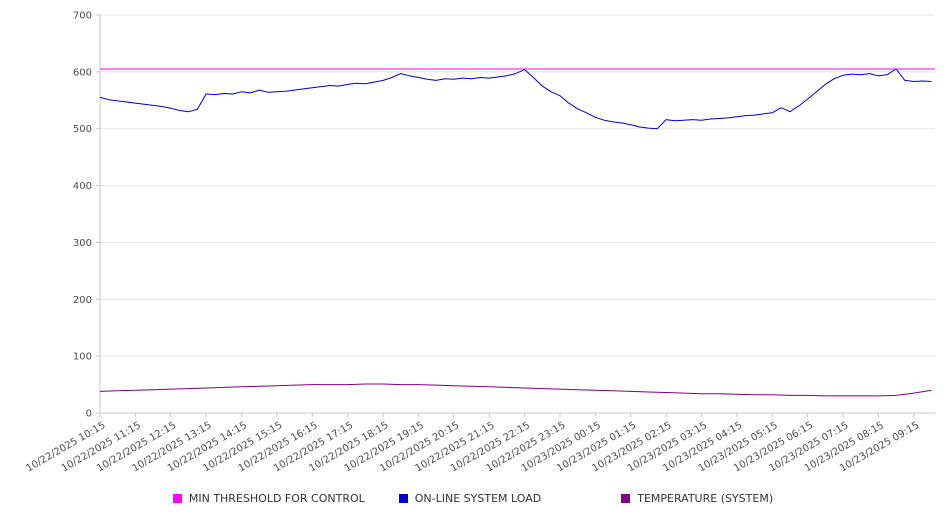 This screenshot has width=946, height=526. I want to click on legend-swatch-system-load, so click(403, 498).